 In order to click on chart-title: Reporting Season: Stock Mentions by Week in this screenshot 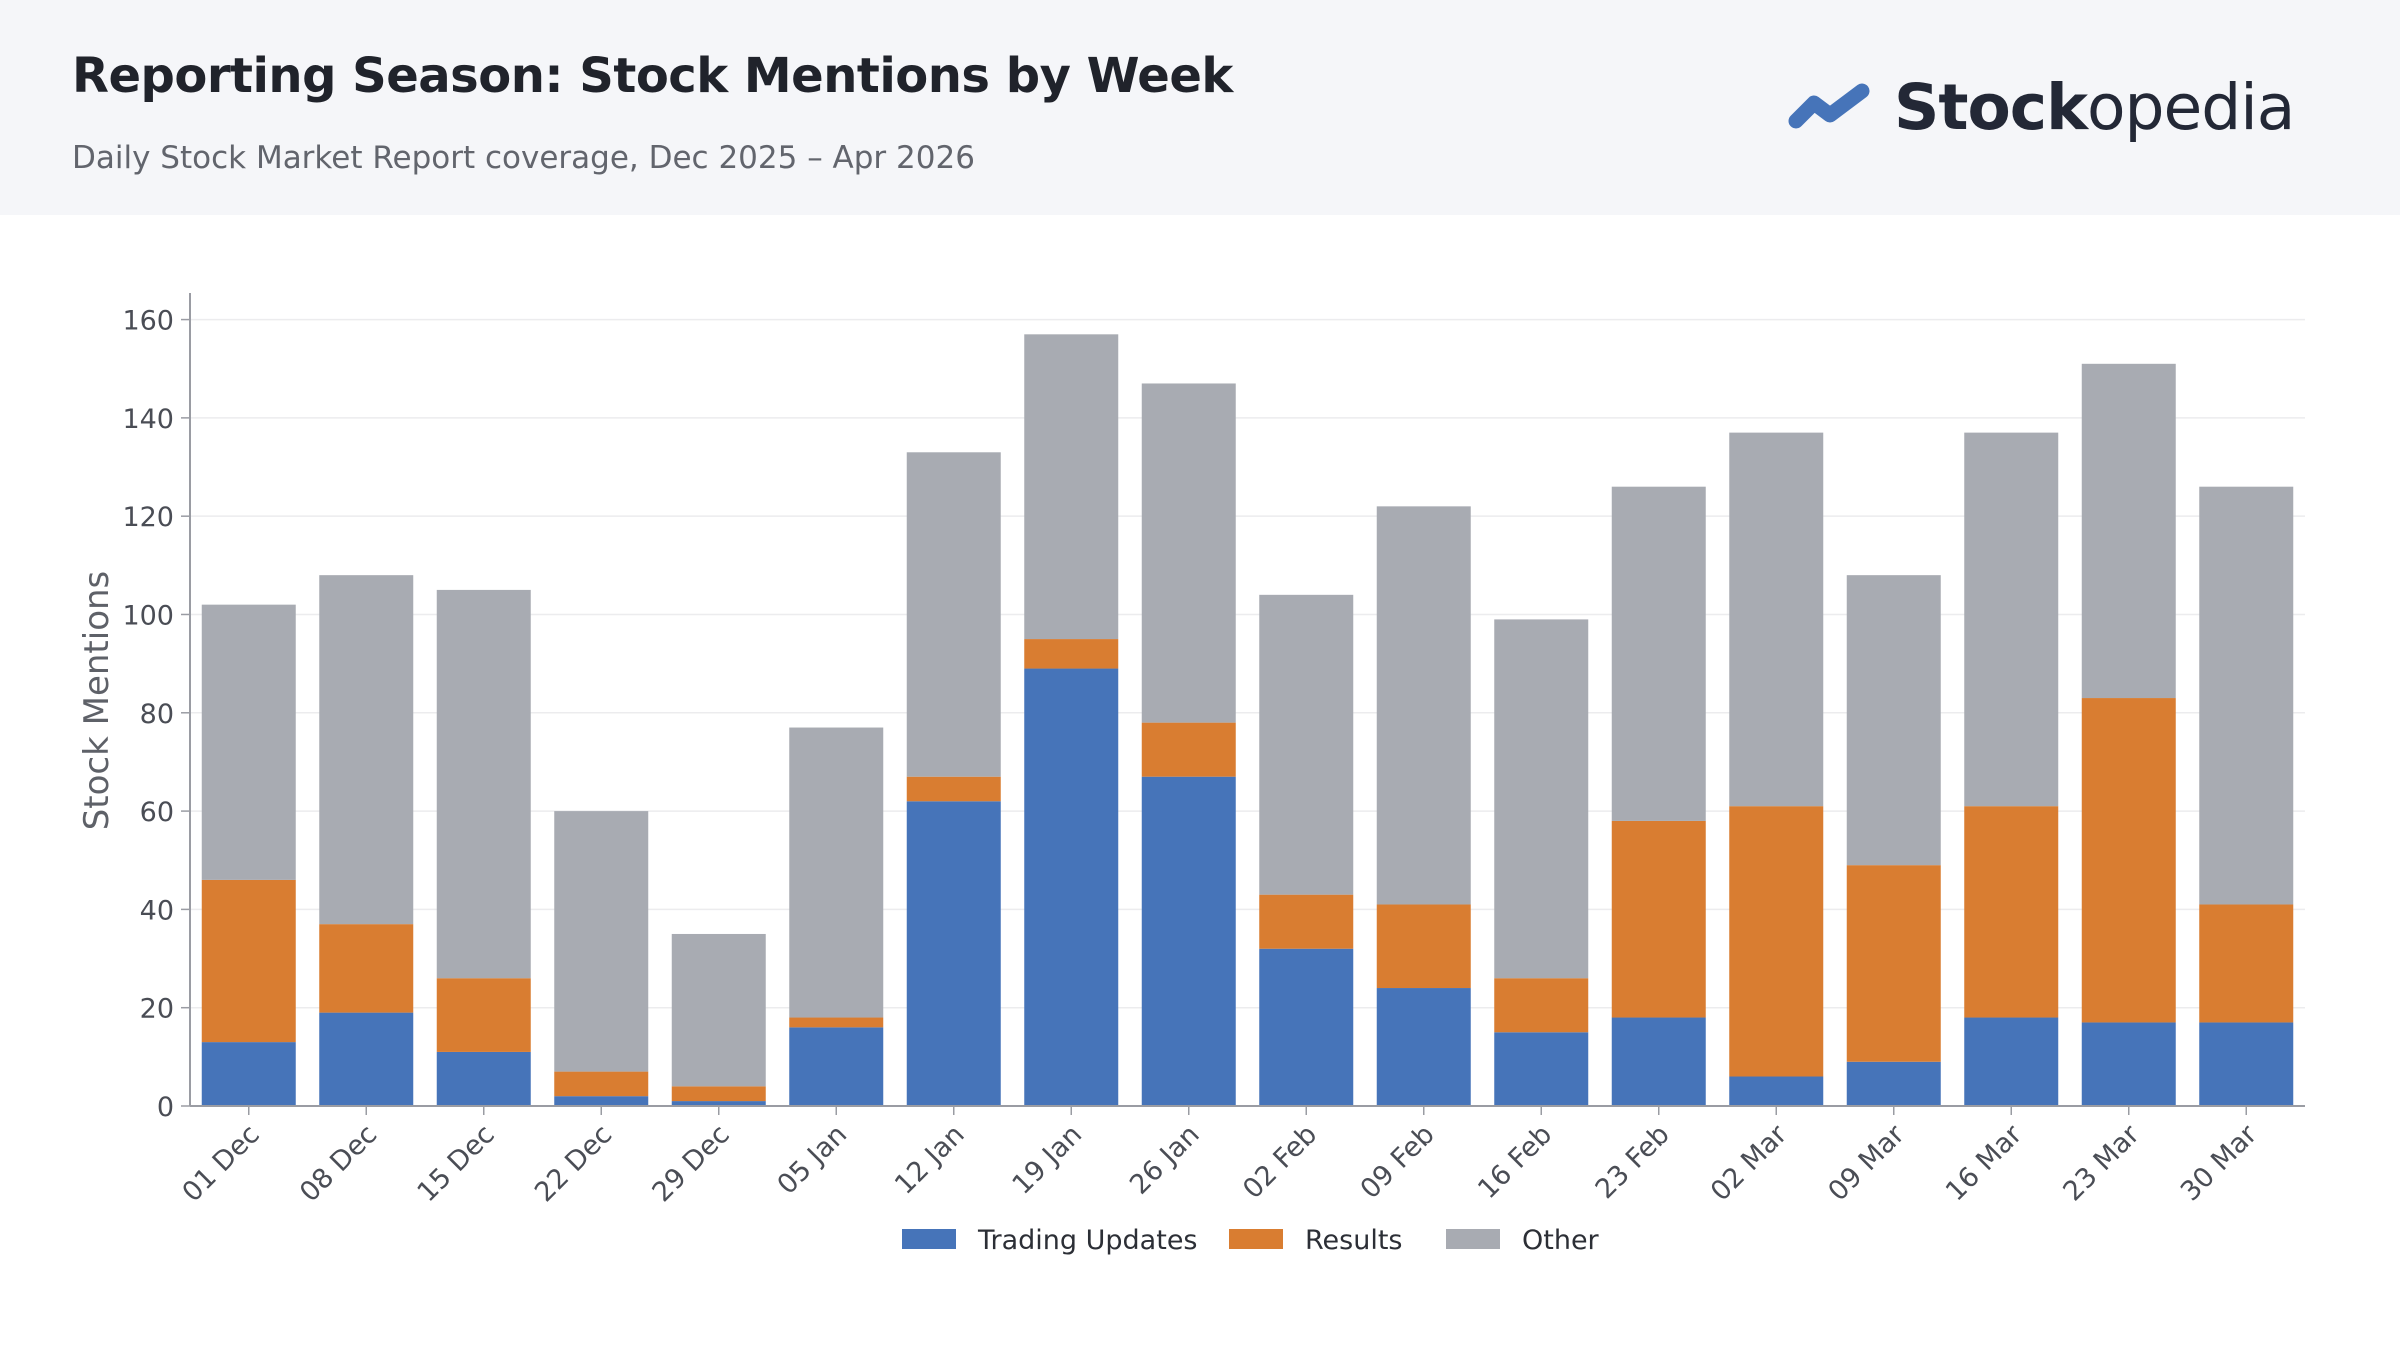, I will do `click(652, 76)`.